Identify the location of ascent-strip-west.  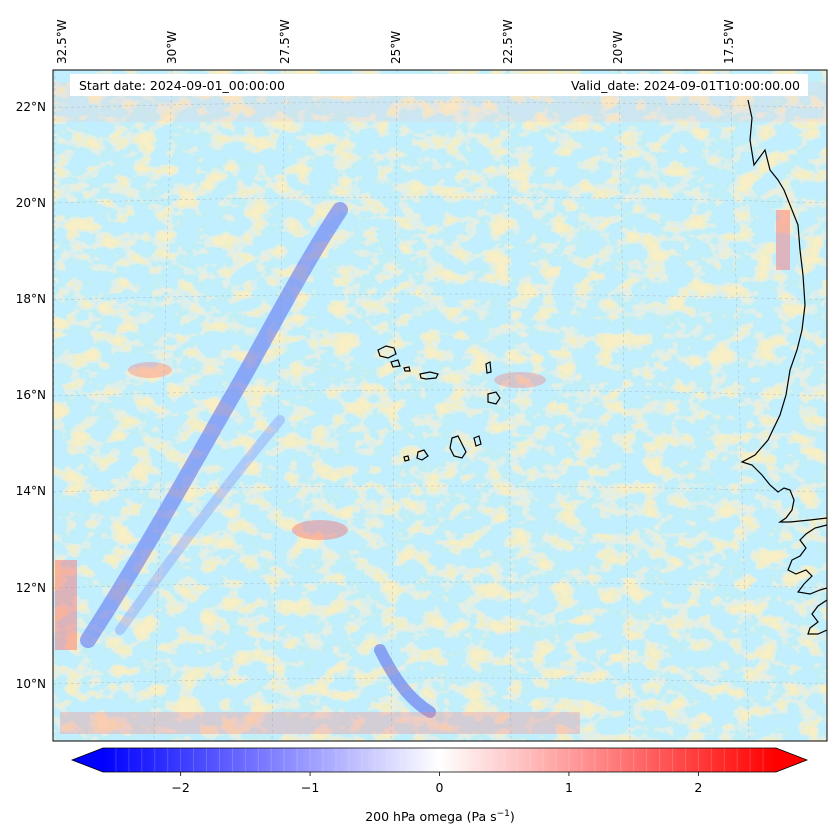
(66, 605).